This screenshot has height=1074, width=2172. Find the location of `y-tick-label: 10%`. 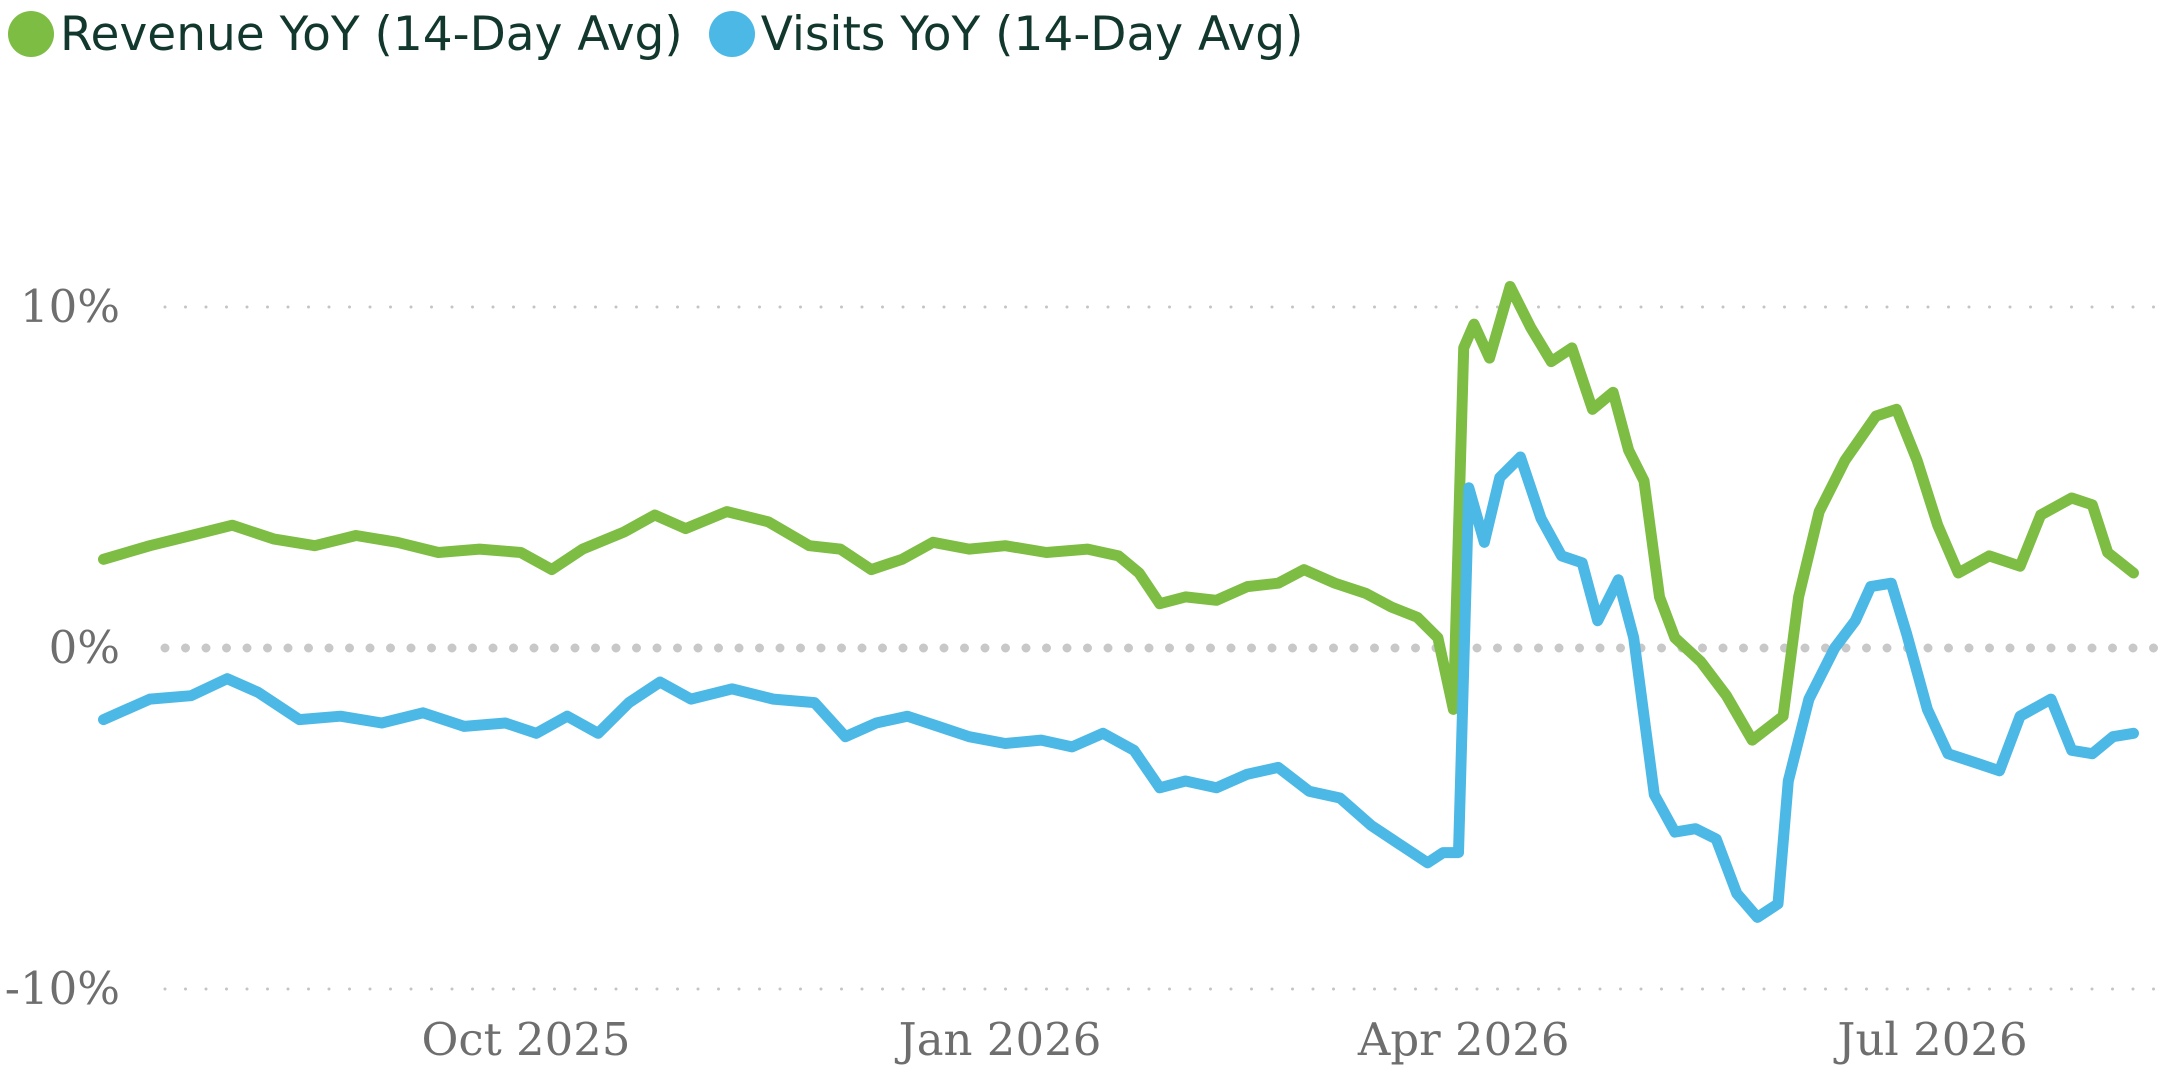

y-tick-label: 10% is located at coordinates (70, 306).